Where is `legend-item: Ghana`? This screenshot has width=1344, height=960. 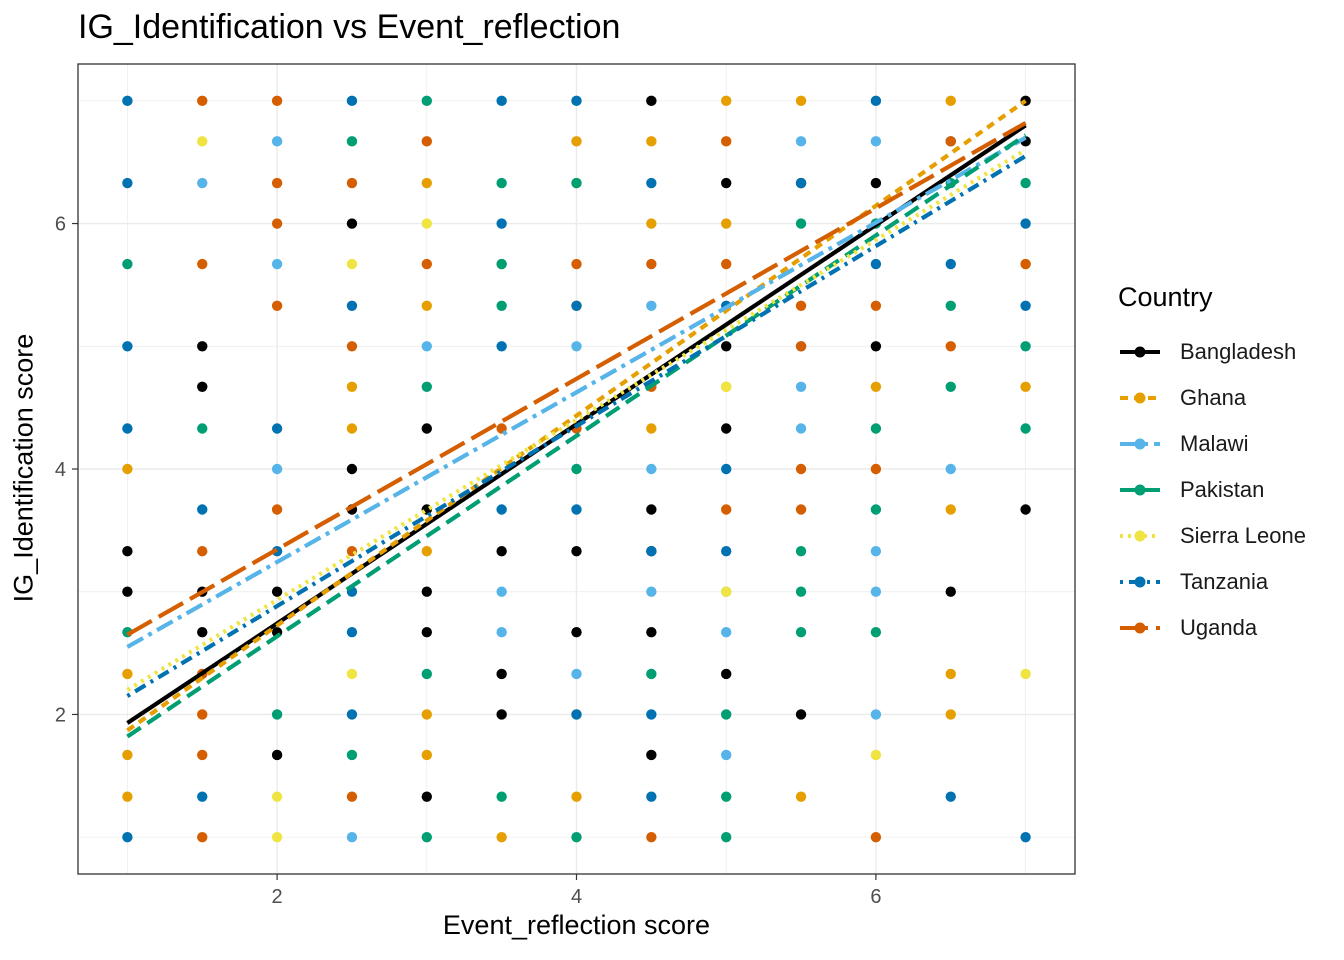
legend-item: Ghana is located at coordinates (1212, 398).